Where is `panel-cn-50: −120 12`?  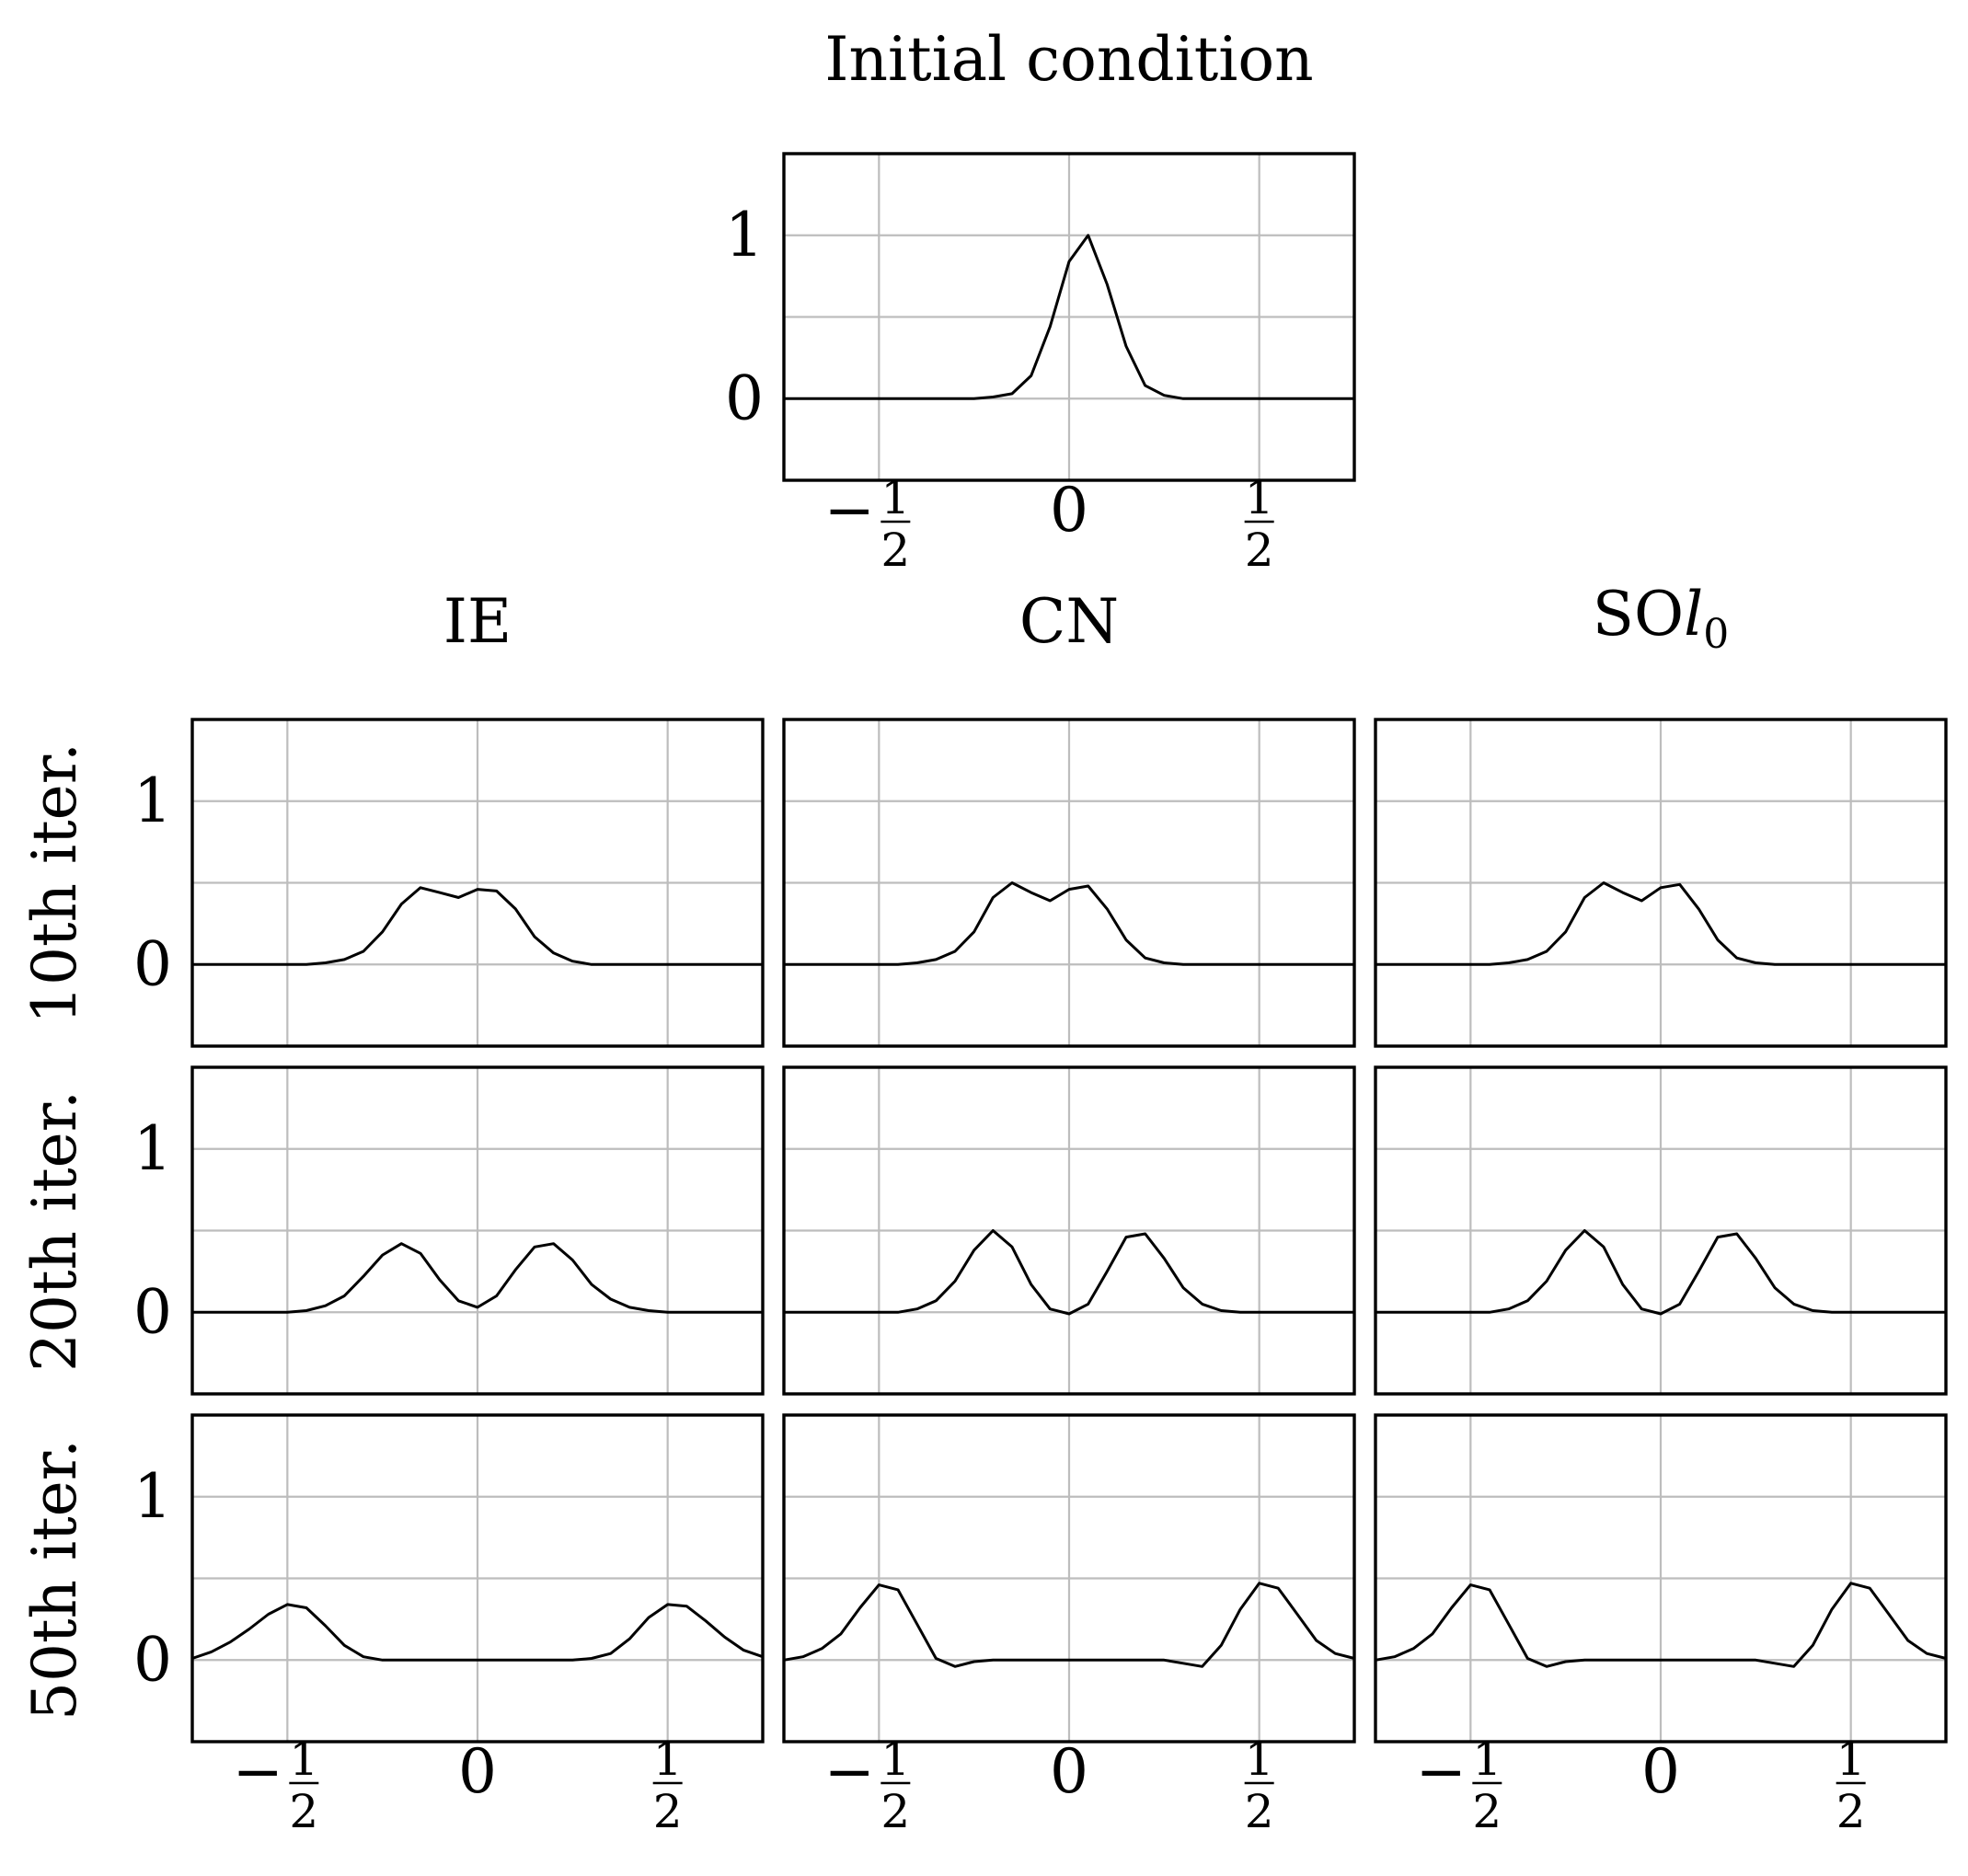
panel-cn-50: −120 12 is located at coordinates (1069, 1626).